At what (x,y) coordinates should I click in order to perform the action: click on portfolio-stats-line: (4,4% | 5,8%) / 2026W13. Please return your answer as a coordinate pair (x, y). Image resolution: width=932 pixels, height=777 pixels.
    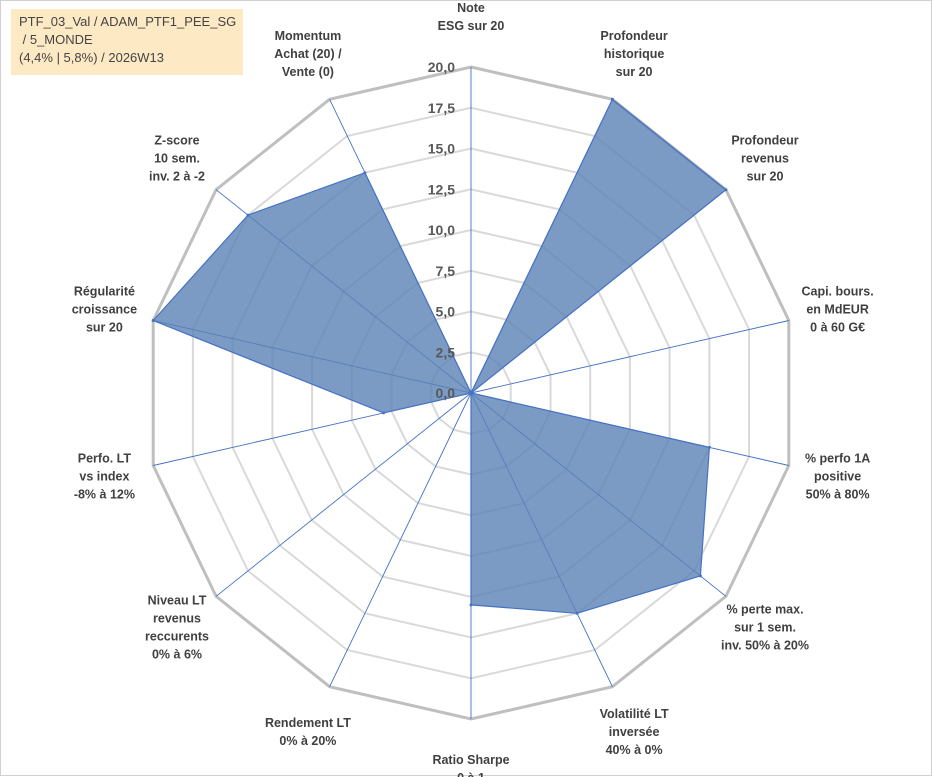
    Looking at the image, I should click on (92, 57).